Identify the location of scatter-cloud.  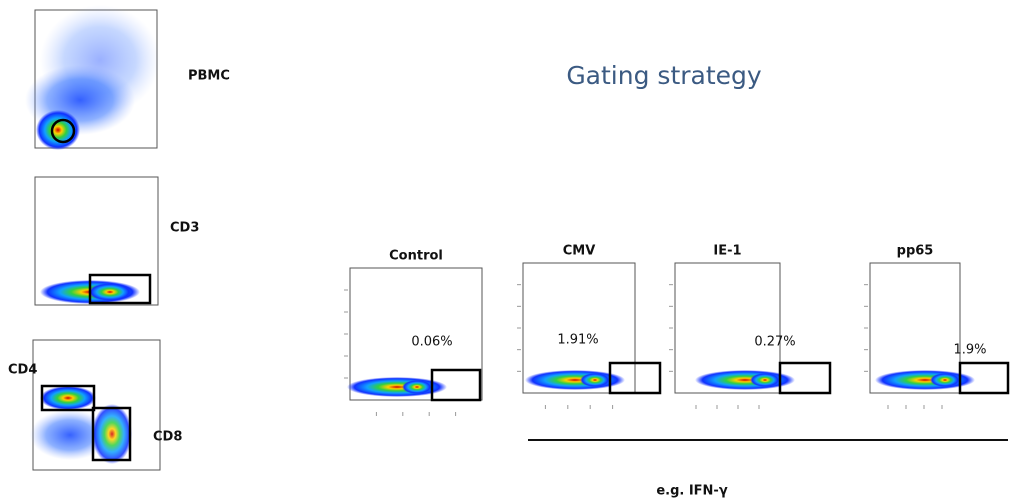
(70, 435).